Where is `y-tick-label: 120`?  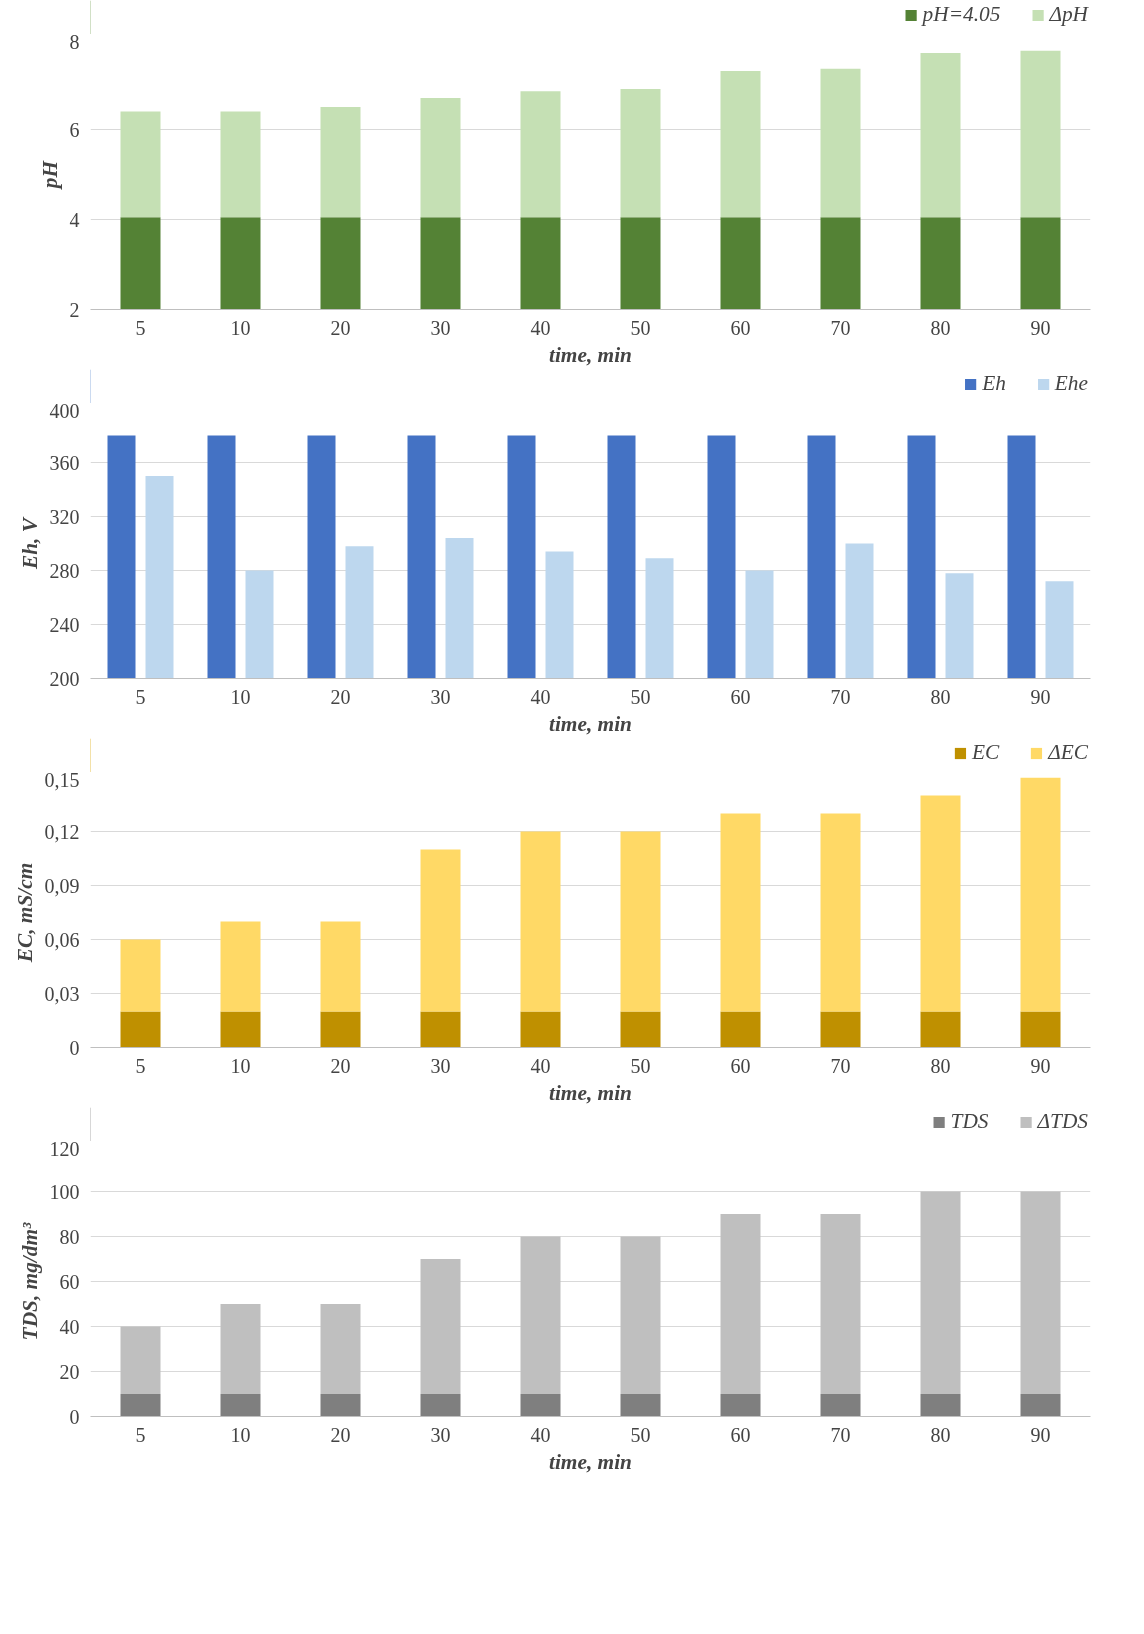 y-tick-label: 120 is located at coordinates (64, 1148).